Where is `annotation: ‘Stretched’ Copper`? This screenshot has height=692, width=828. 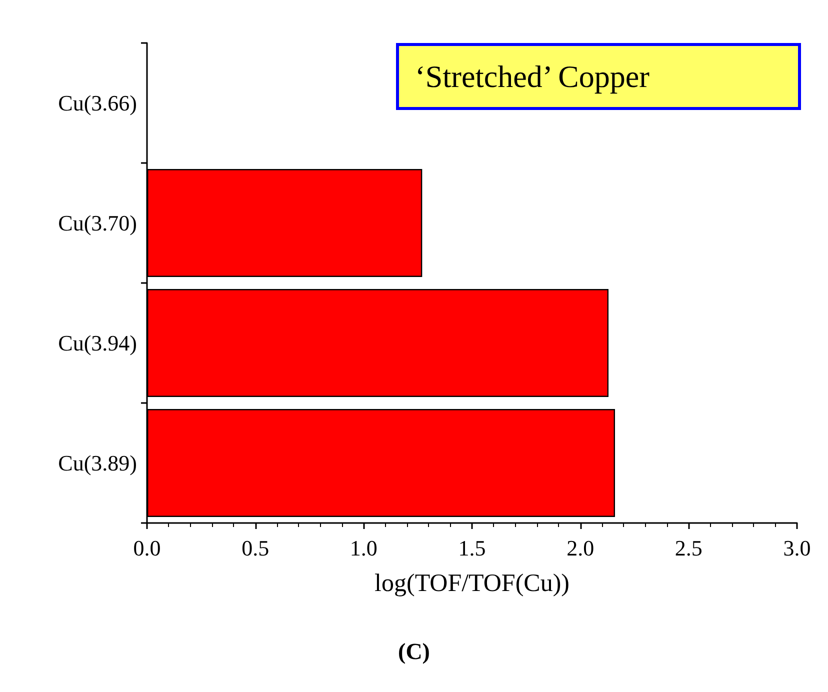
annotation: ‘Stretched’ Copper is located at coordinates (532, 76).